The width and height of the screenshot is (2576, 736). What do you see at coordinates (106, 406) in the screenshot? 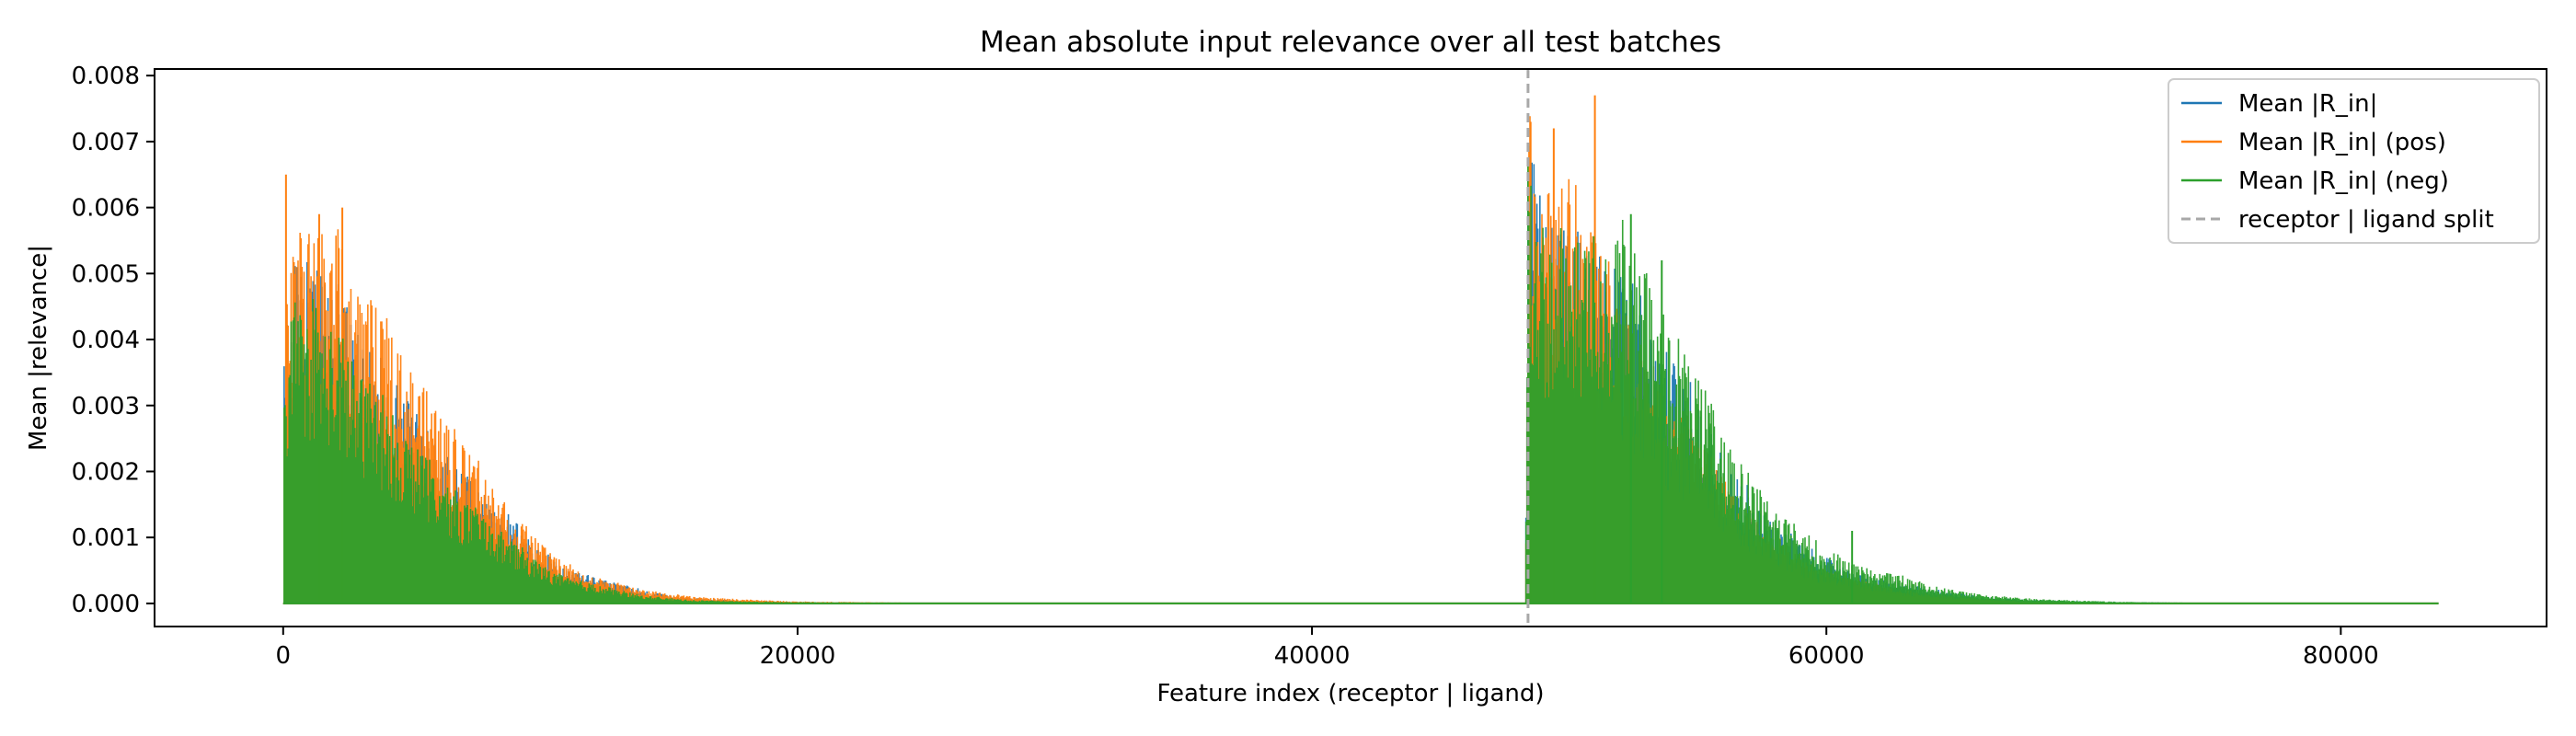
I see `y-tick-label: 0.003` at bounding box center [106, 406].